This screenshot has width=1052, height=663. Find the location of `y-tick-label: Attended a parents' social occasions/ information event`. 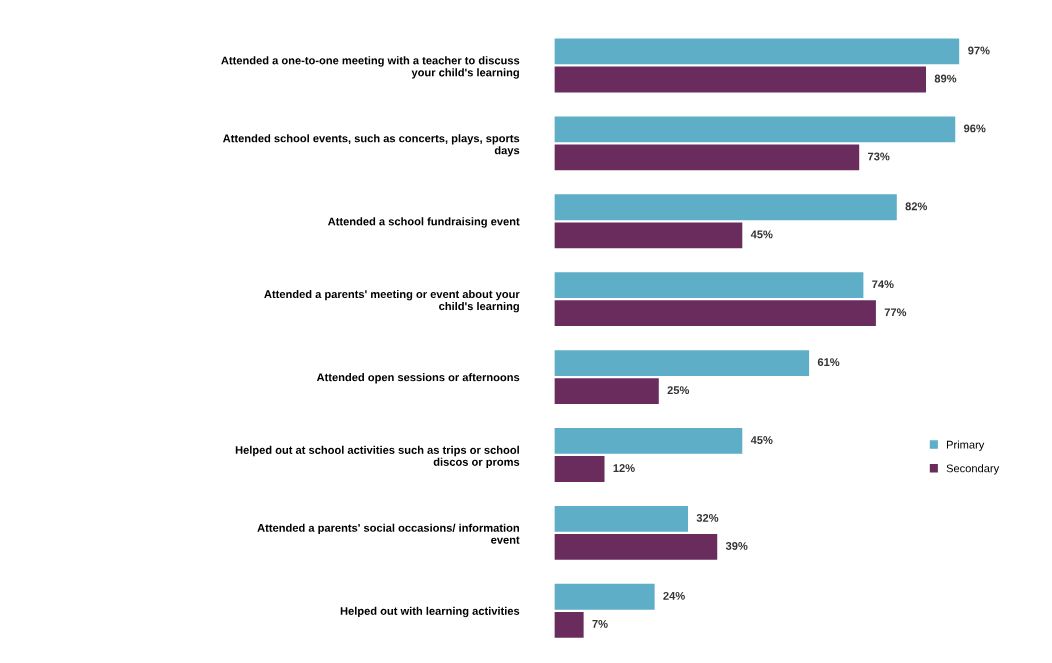

y-tick-label: Attended a parents' social occasions/ information event is located at coordinates (388, 533).